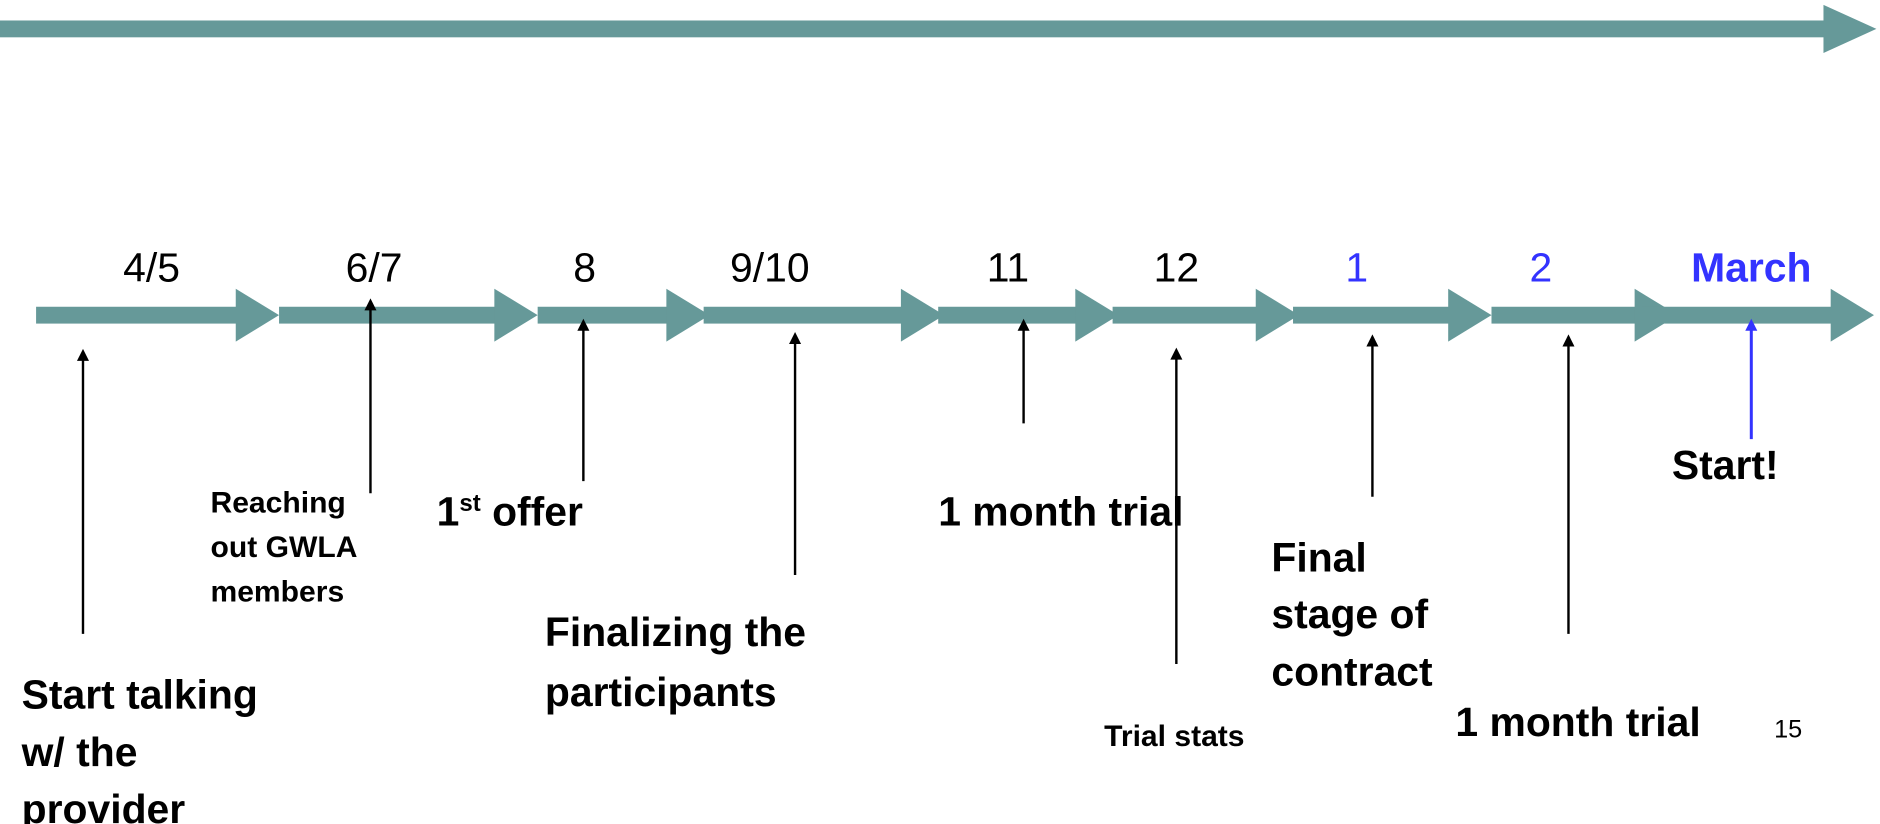 Image resolution: width=1880 pixels, height=824 pixels. Describe the element at coordinates (277, 502) in the screenshot. I see `event-label: Reaching` at that location.